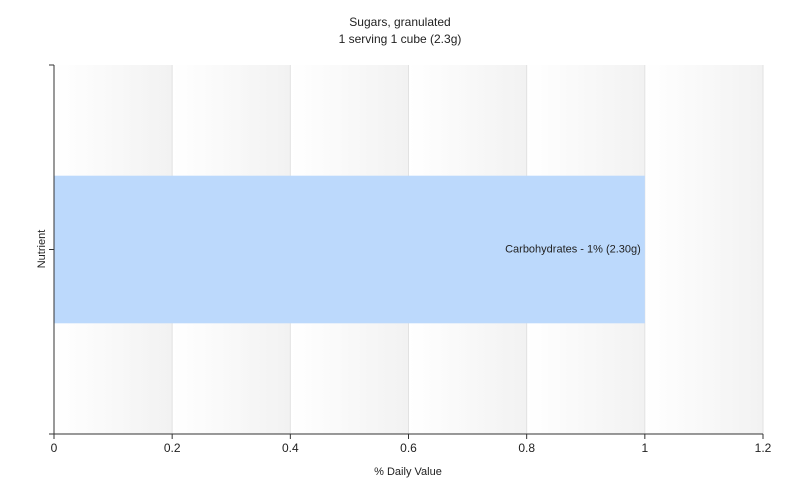 The height and width of the screenshot is (500, 800). Describe the element at coordinates (573, 249) in the screenshot. I see `value-label: Carbohydrates - 1% (2.30g)` at that location.